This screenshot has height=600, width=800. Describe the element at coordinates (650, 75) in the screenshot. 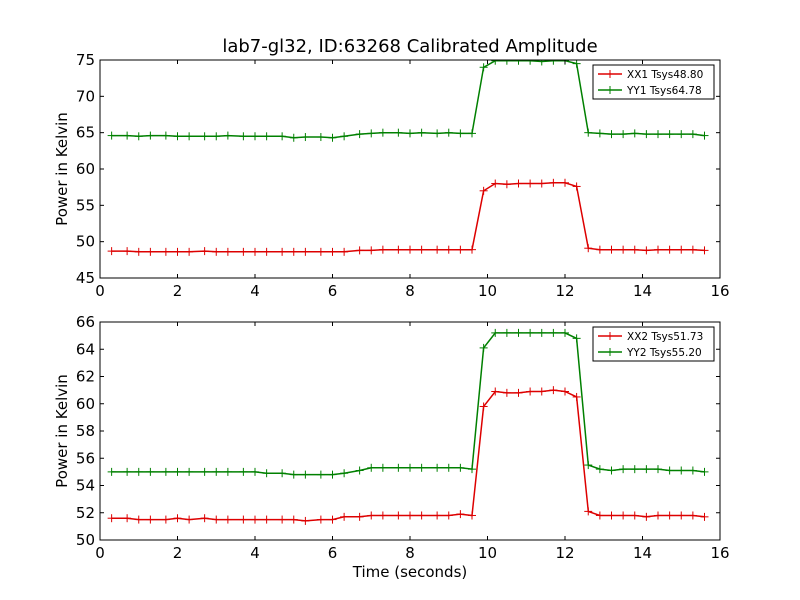

I see `legend-item: XX1 Tsys48.80` at that location.